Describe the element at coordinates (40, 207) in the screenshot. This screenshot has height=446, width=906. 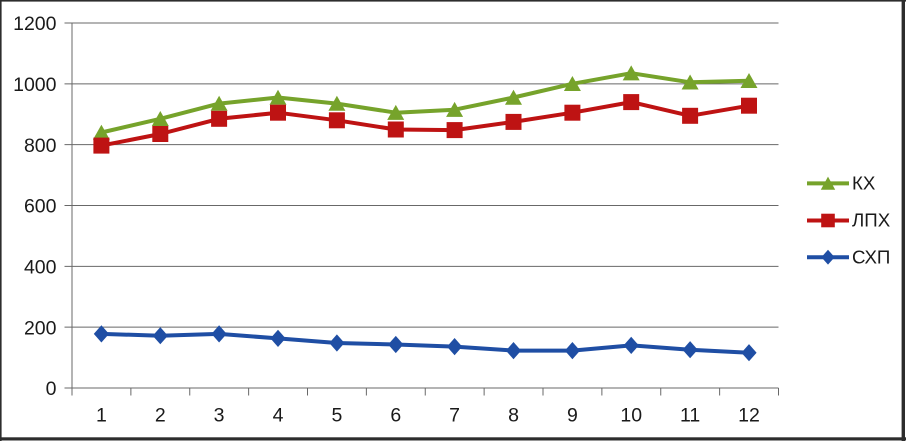
I see `svg-text: 600` at that location.